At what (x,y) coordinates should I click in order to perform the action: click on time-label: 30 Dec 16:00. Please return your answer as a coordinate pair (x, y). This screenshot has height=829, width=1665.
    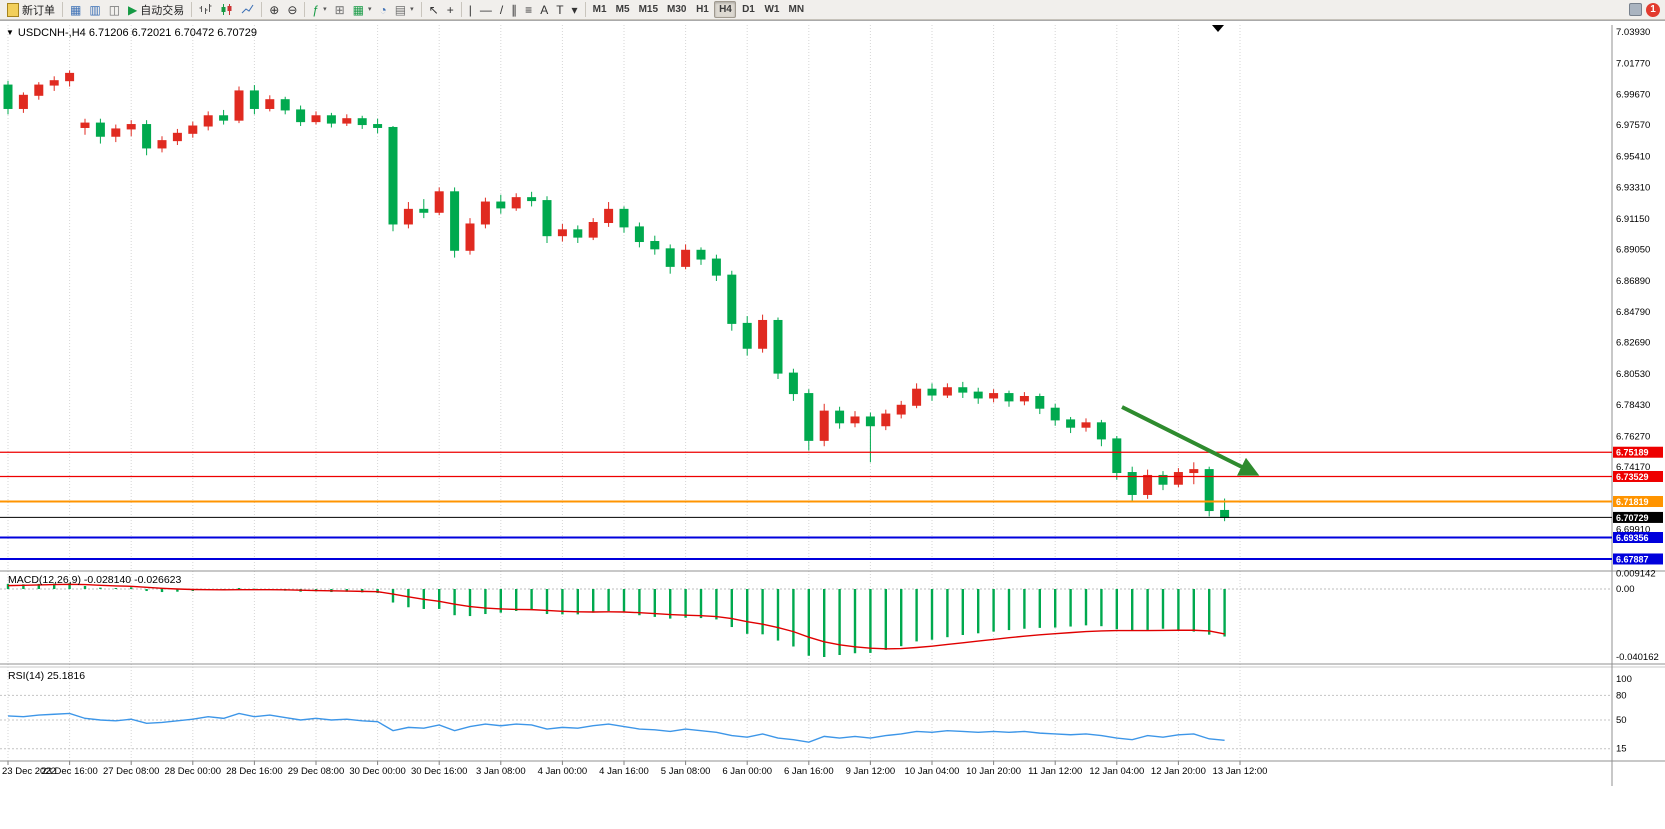
    Looking at the image, I should click on (439, 771).